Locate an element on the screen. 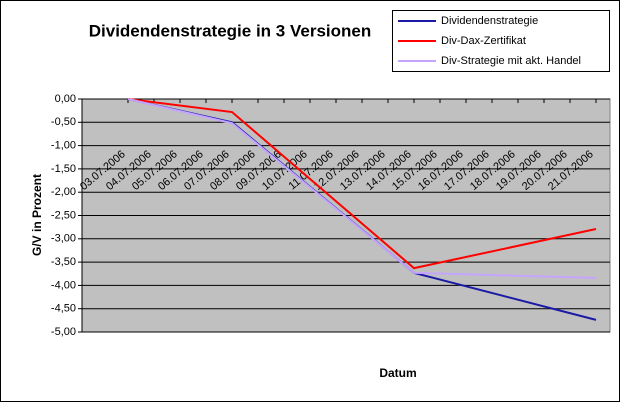  legend-label: Div-Dax-Zertifikat is located at coordinates (483, 41).